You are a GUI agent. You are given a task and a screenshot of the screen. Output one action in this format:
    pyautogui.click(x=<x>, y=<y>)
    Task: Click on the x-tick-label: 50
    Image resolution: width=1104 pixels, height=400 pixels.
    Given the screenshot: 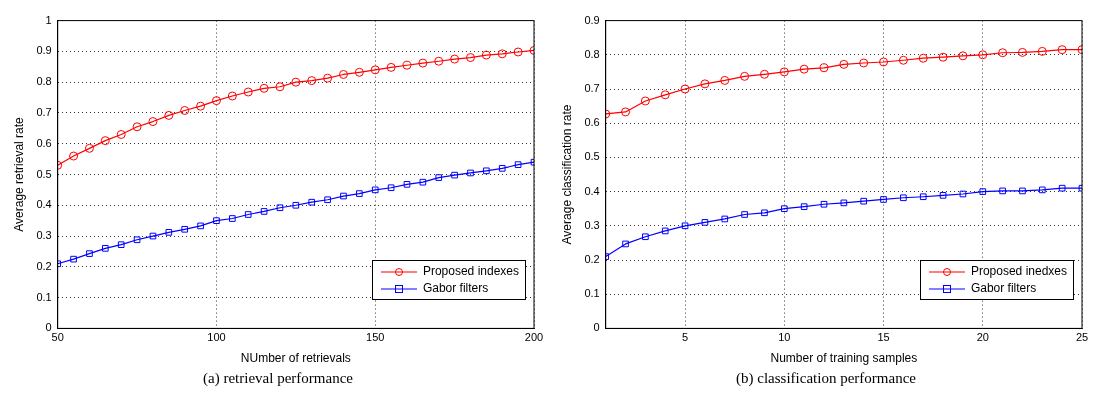 What is the action you would take?
    pyautogui.click(x=57, y=337)
    